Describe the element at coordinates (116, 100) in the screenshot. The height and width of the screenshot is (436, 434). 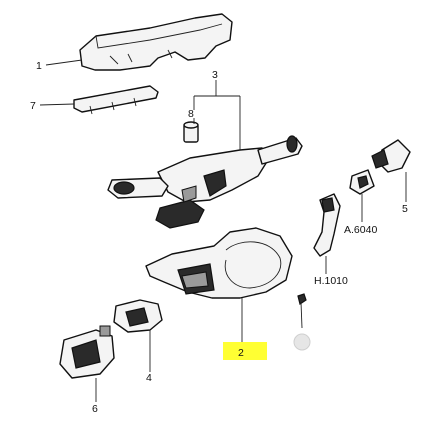
I see `part-7-trim-strip` at that location.